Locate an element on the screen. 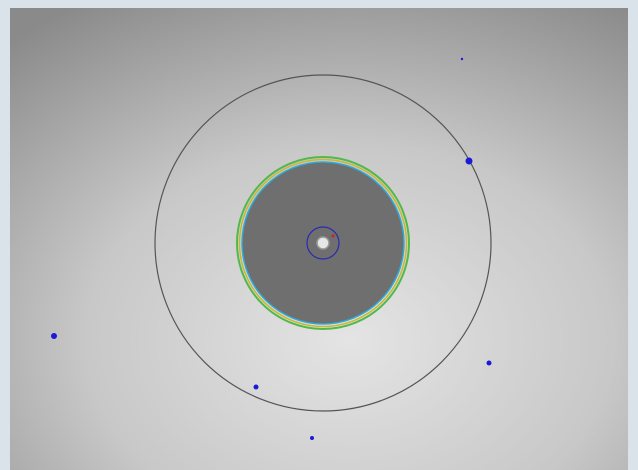 This screenshot has height=470, width=638. green-ring is located at coordinates (323, 243).